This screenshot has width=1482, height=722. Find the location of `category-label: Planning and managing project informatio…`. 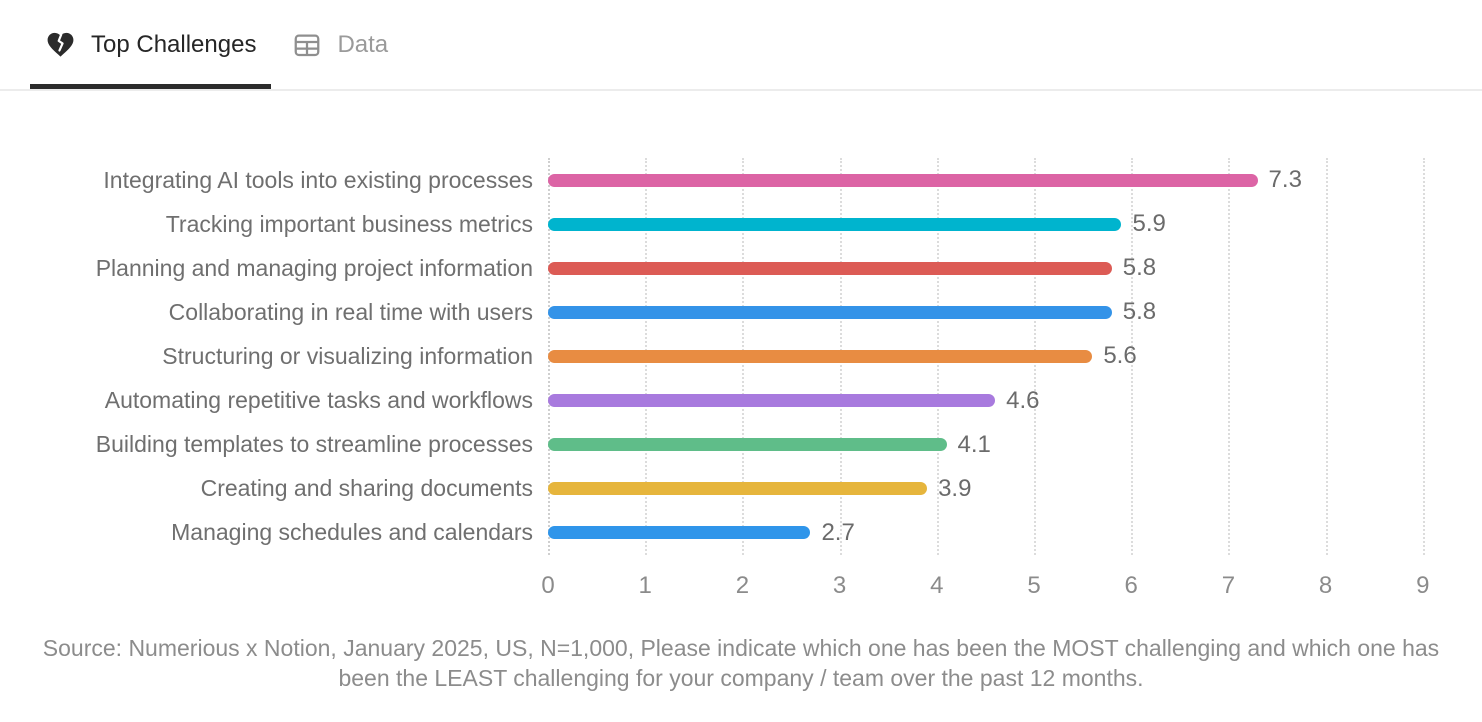

category-label: Planning and managing project informatio… is located at coordinates (314, 267).